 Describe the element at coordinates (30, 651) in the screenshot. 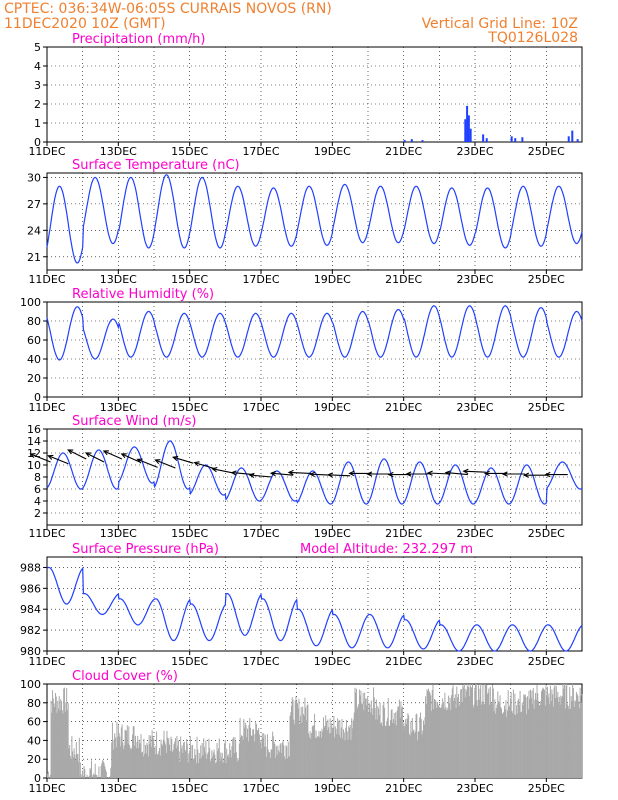

I see `y-tick-label: 980` at that location.